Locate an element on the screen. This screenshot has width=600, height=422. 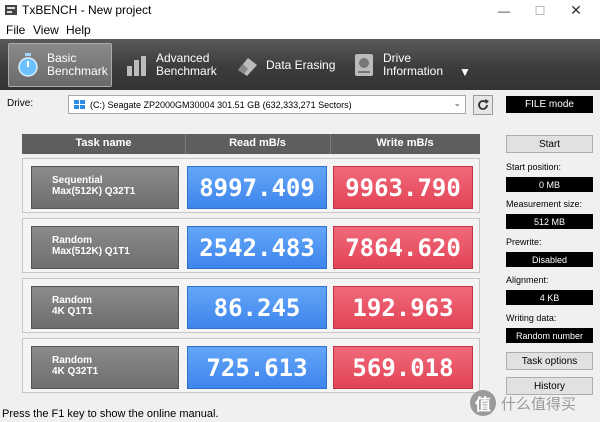
task-name-line2: 4K Q32T1 is located at coordinates (75, 371).